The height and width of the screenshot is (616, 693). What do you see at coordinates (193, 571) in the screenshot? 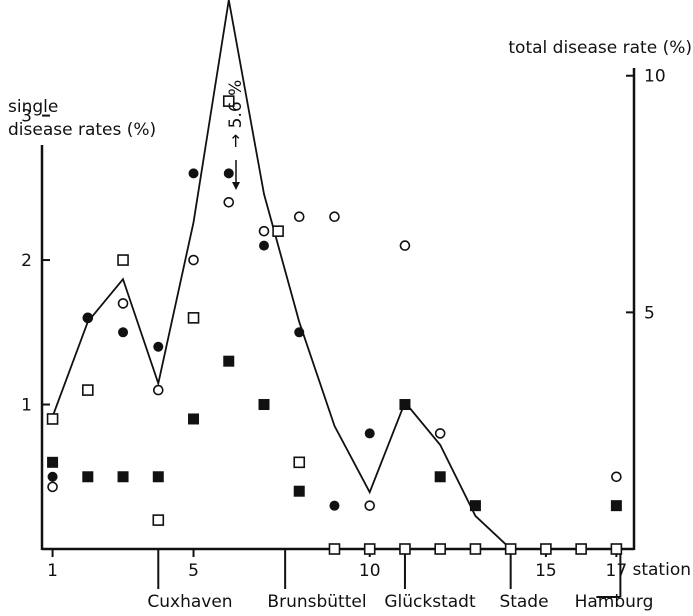
I see `x-tick-label: 5` at bounding box center [193, 571].